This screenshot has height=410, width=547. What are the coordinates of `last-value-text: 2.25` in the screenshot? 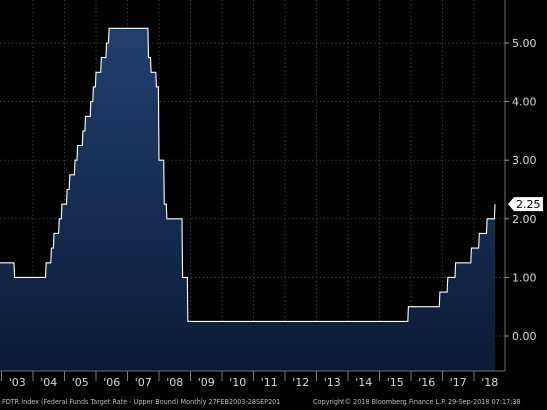 It's located at (528, 204).